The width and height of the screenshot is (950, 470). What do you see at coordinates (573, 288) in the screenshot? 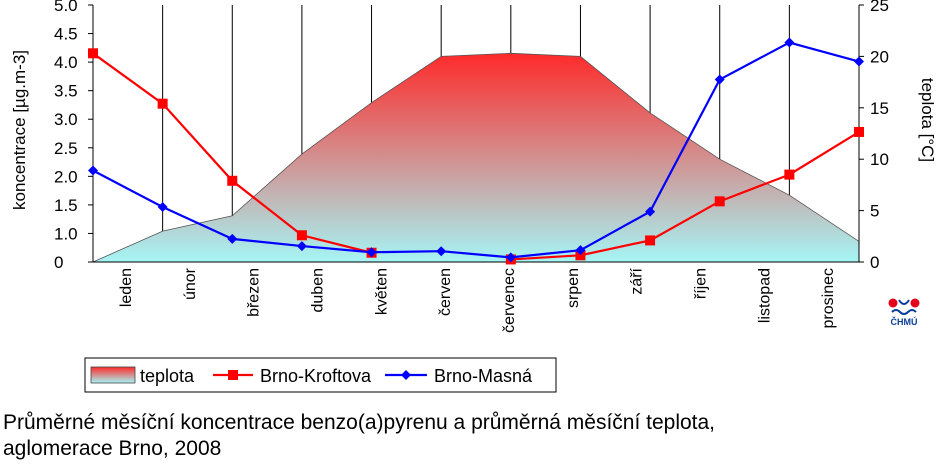
I see `x-tick-label: srpen` at bounding box center [573, 288].